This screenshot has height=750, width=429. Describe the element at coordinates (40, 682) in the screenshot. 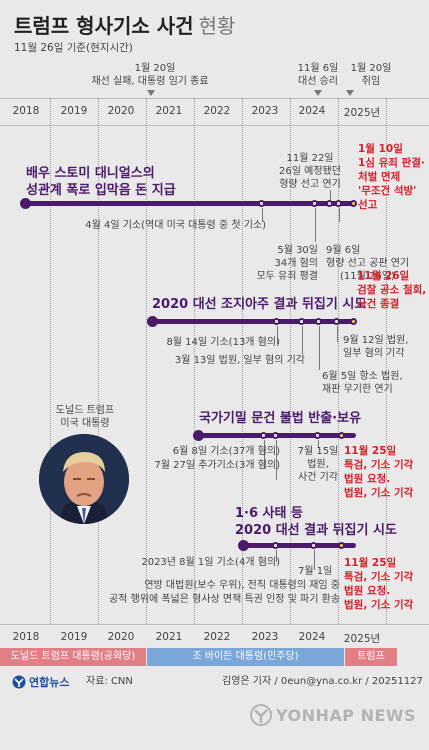

I see `yonhap-logo: 연합뉴스` at that location.